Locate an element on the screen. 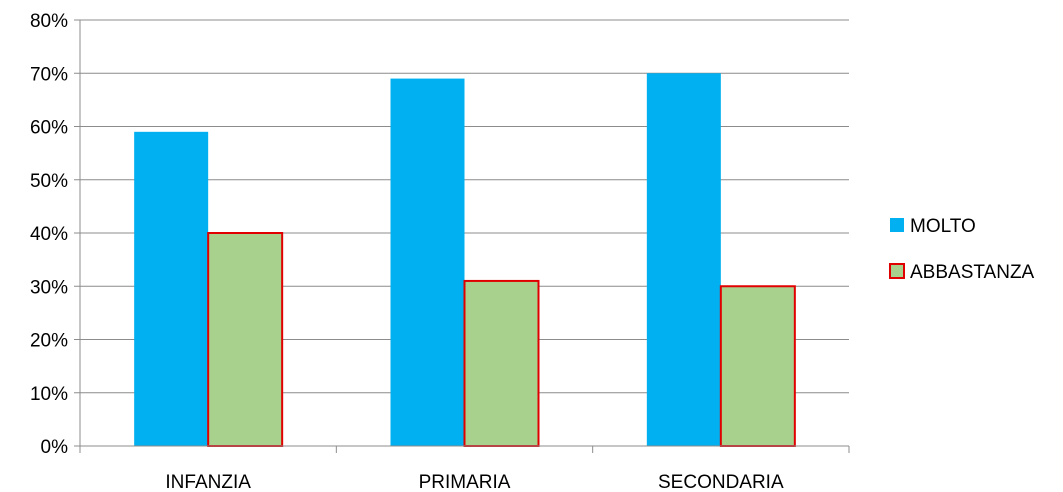 This screenshot has height=492, width=1063. y-tick-label: 20% is located at coordinates (49, 341).